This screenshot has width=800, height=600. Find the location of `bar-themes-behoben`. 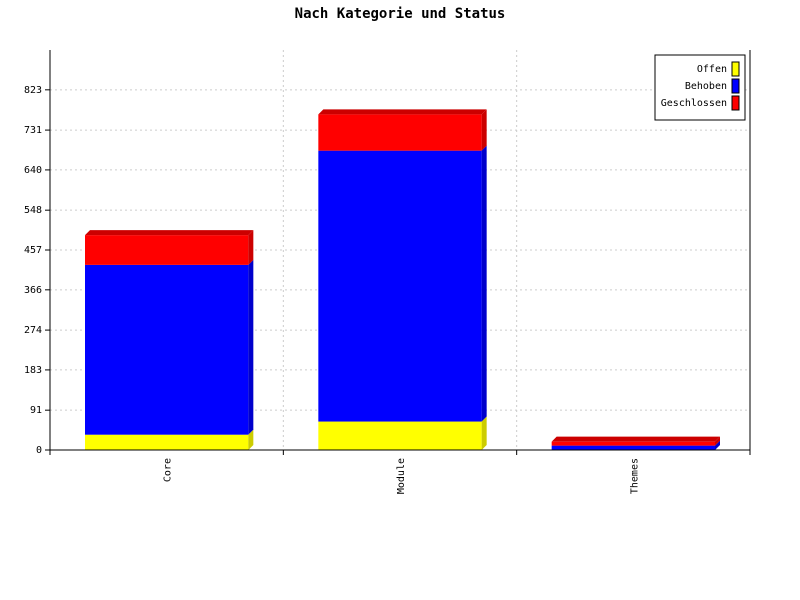

bar-themes-behoben is located at coordinates (633, 447).